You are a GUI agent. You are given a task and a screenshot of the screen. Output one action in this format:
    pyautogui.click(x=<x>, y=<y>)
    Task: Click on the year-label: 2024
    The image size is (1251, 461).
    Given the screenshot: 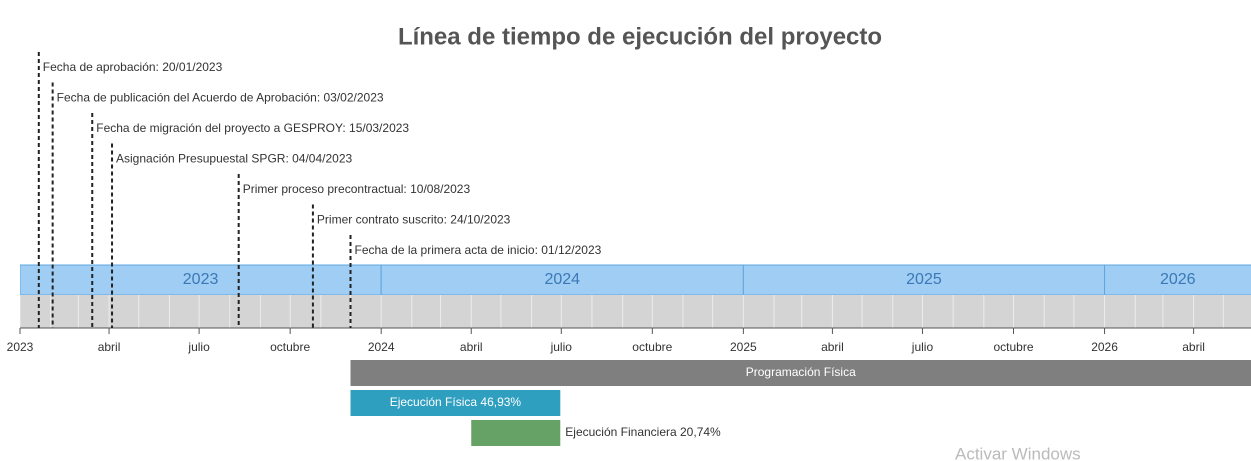 What is the action you would take?
    pyautogui.click(x=562, y=279)
    